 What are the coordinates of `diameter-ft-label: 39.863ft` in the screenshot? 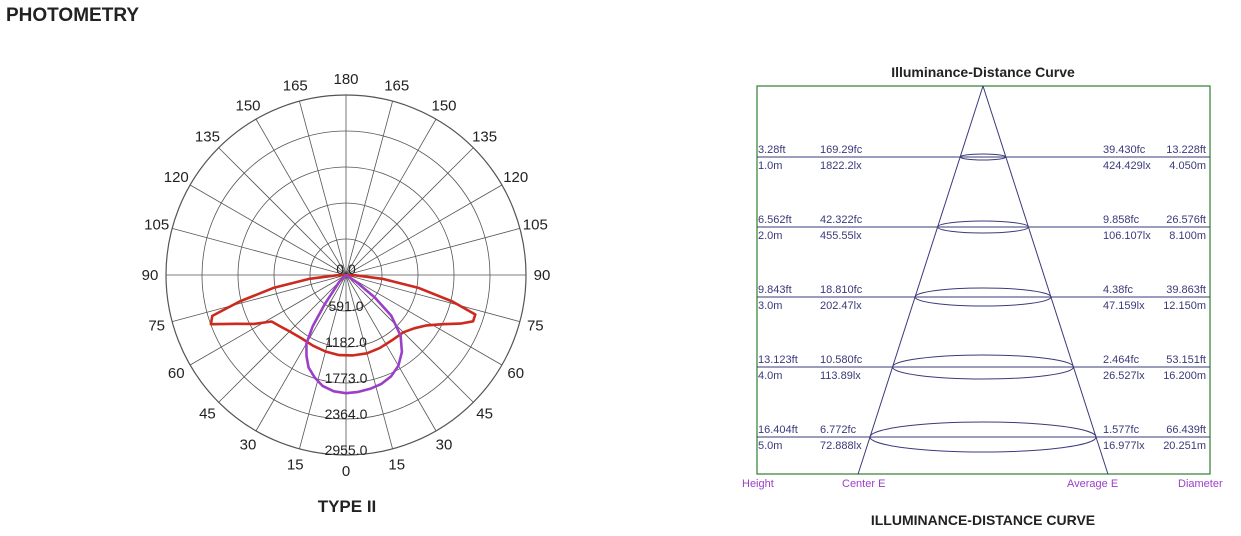 It's located at (1186, 290).